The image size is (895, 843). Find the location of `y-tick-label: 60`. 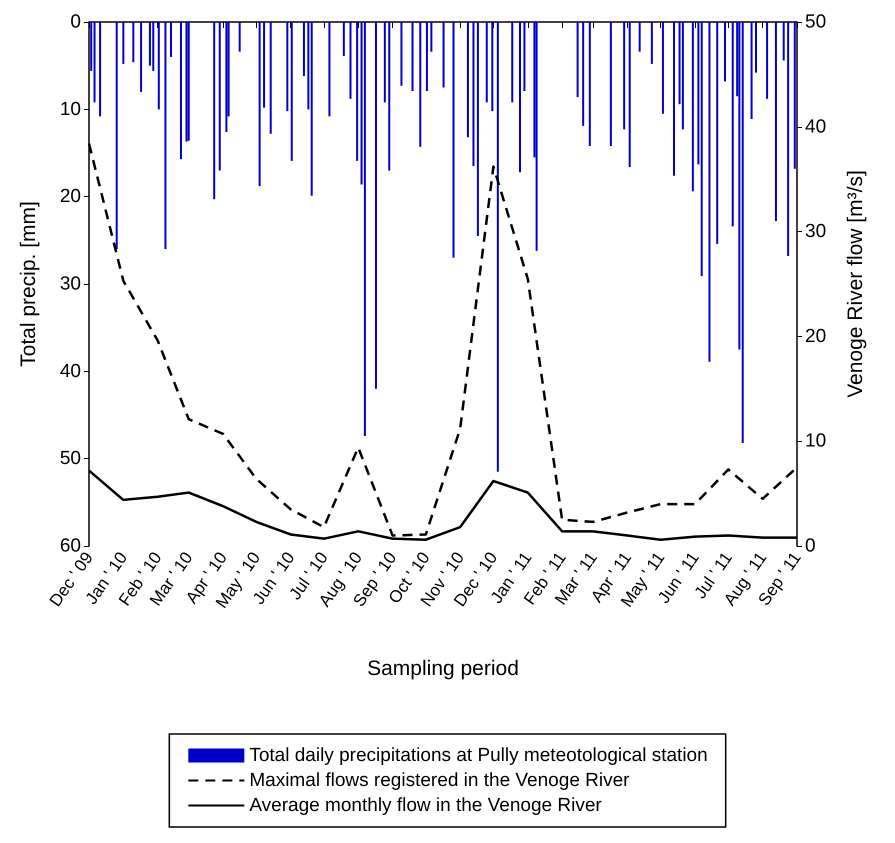

y-tick-label: 60 is located at coordinates (70, 546).